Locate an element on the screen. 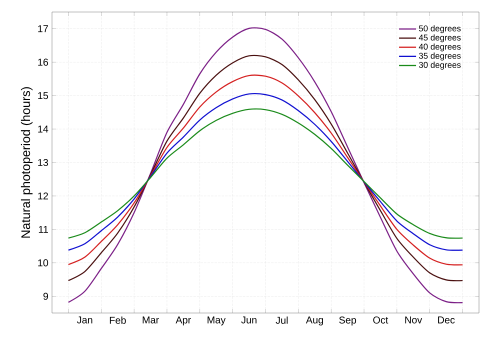 The height and width of the screenshot is (340, 500). x-tick-label: Dec is located at coordinates (446, 320).